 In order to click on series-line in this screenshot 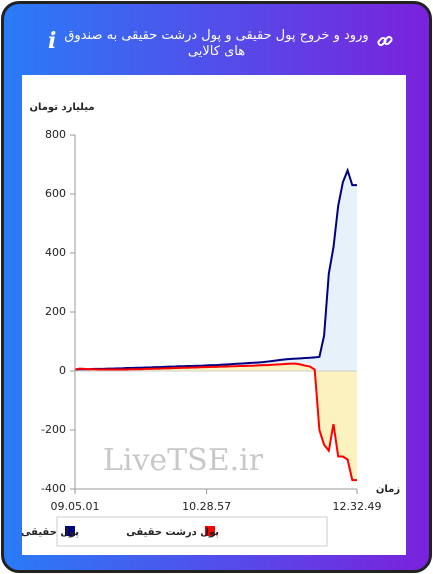, I will do `click(215, 422)`.